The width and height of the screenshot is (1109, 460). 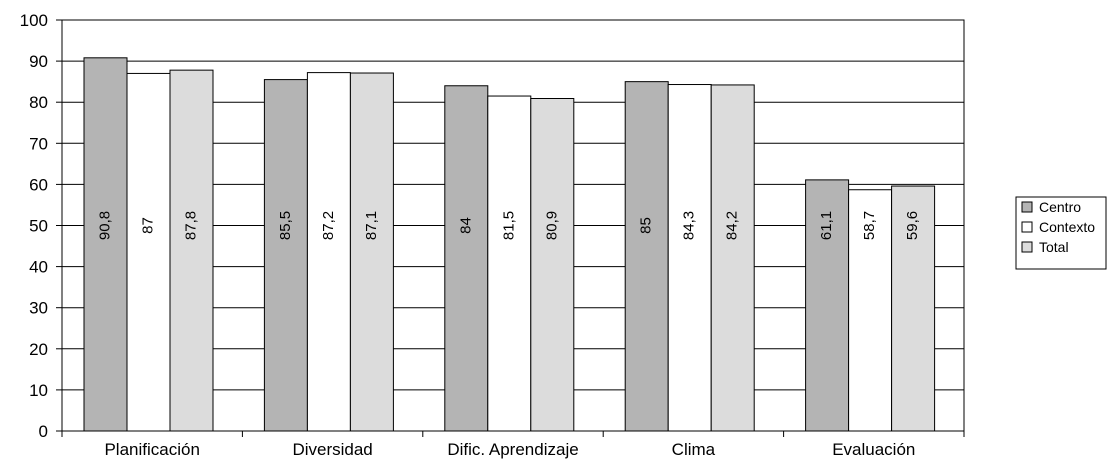 What do you see at coordinates (285, 225) in the screenshot?
I see `data-label: 85,5` at bounding box center [285, 225].